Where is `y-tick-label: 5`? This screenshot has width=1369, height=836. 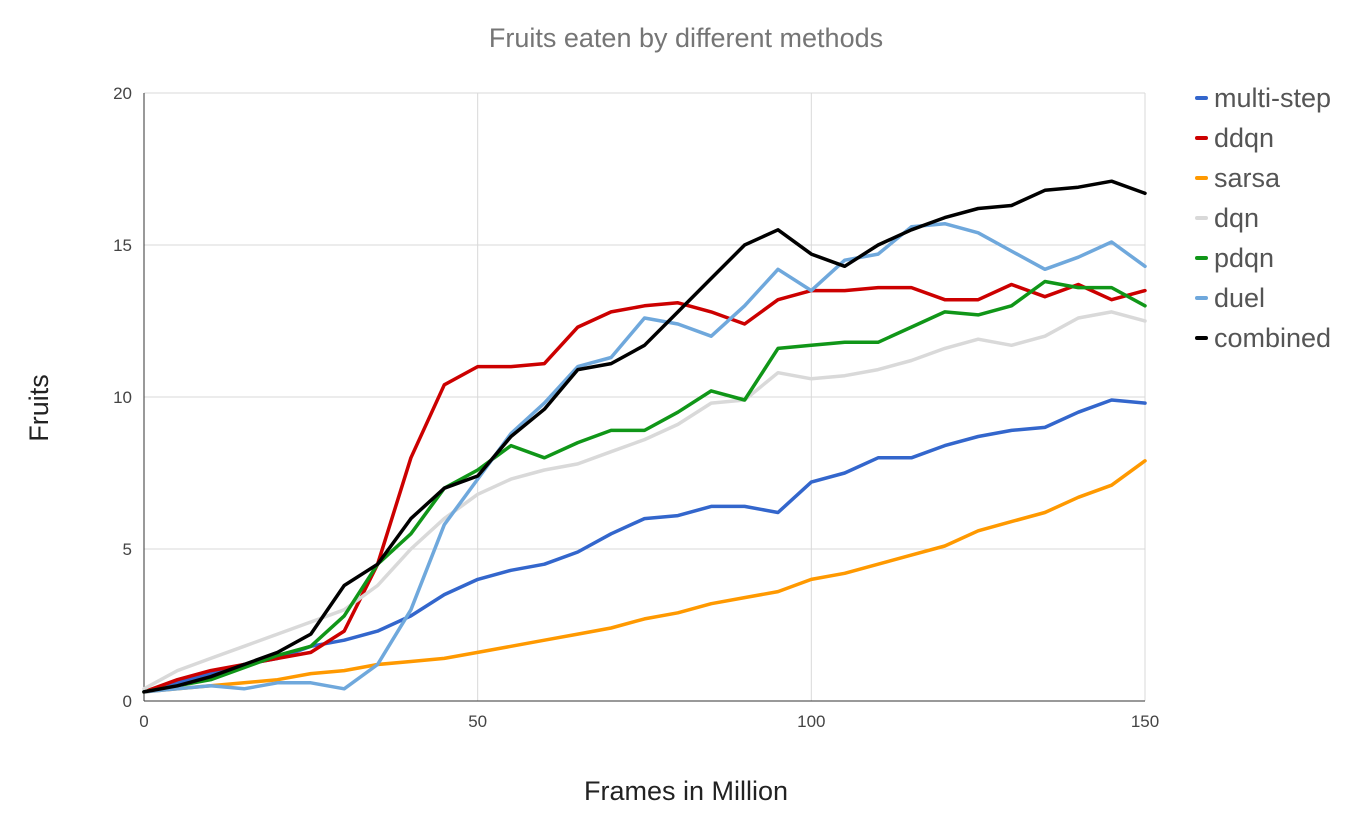 y-tick-label: 5 is located at coordinates (127, 549).